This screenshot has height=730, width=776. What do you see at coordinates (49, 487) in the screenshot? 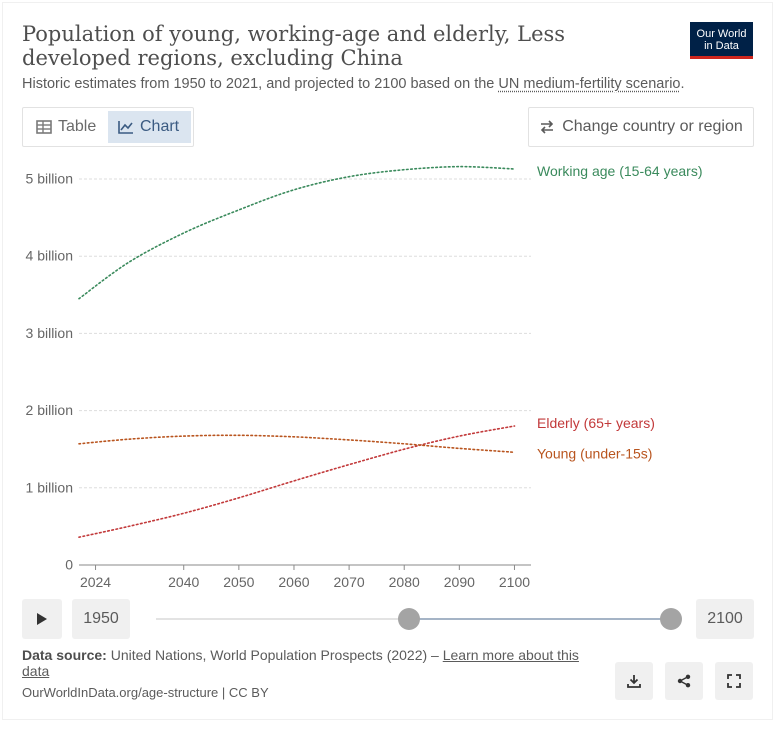
I see `y-tick-label: 1 billion` at bounding box center [49, 487].